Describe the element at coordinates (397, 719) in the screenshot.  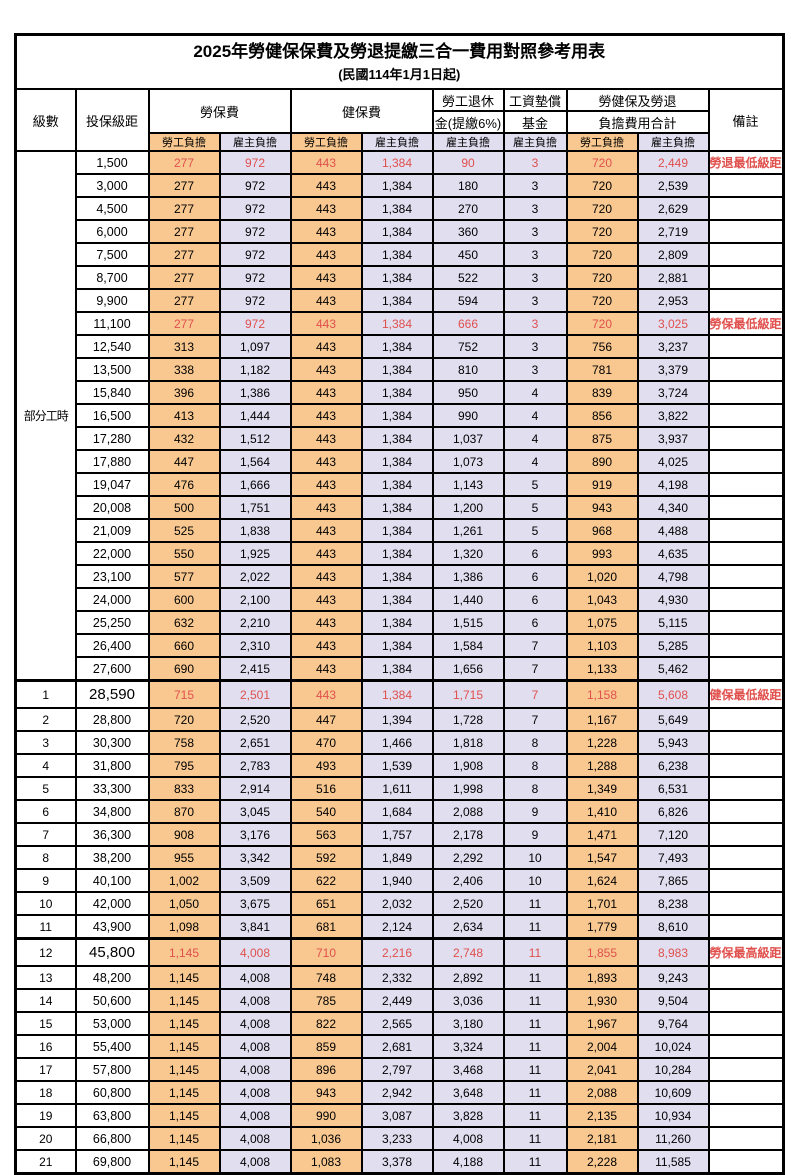
I see `value-cell: 1,394` at that location.